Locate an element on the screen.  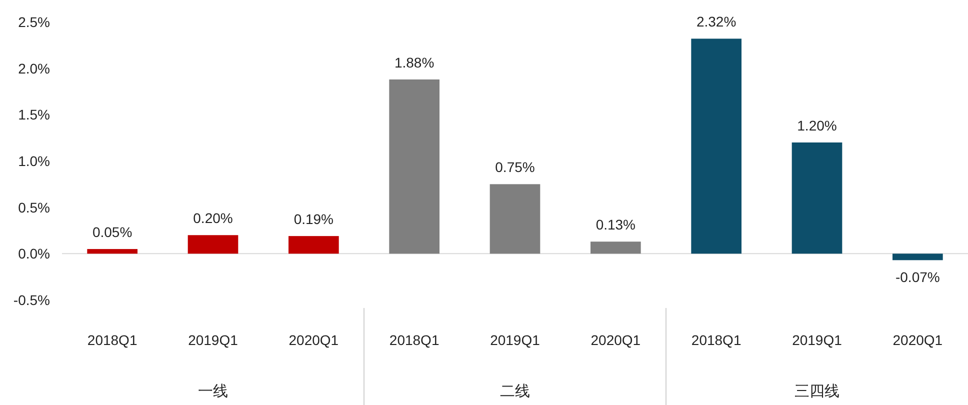
data-label: 0.75% is located at coordinates (515, 167).